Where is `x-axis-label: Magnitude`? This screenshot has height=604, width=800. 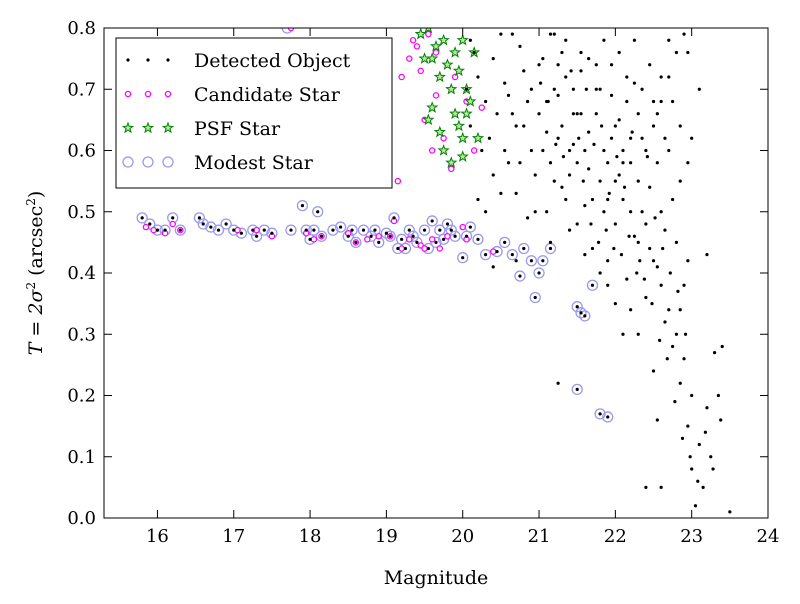
x-axis-label: Magnitude is located at coordinates (436, 578).